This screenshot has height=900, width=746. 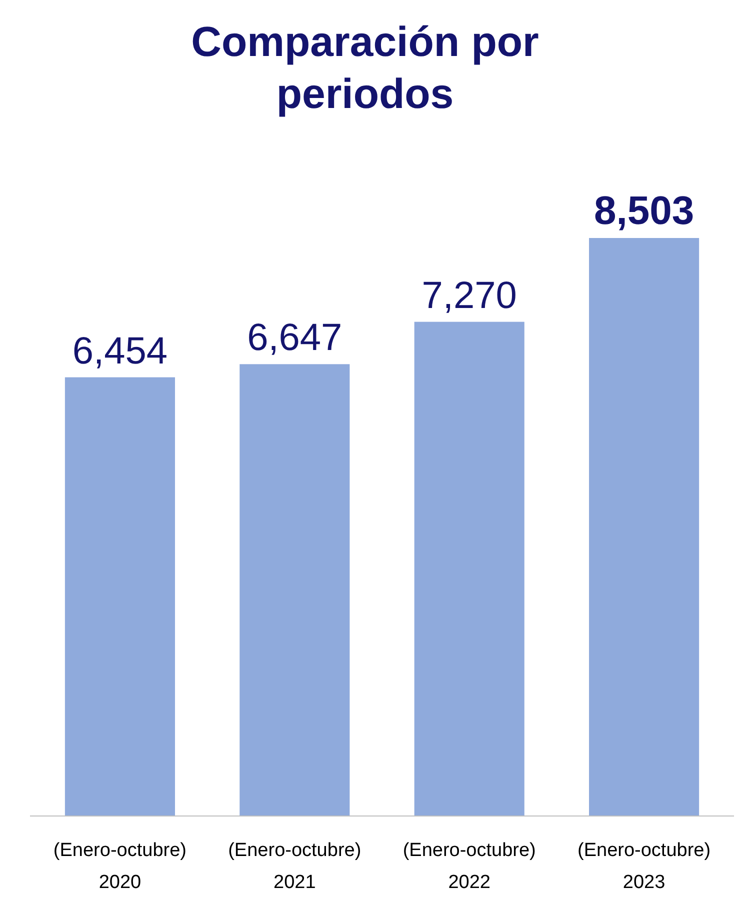 I want to click on data-label: 6,454, so click(x=120, y=351).